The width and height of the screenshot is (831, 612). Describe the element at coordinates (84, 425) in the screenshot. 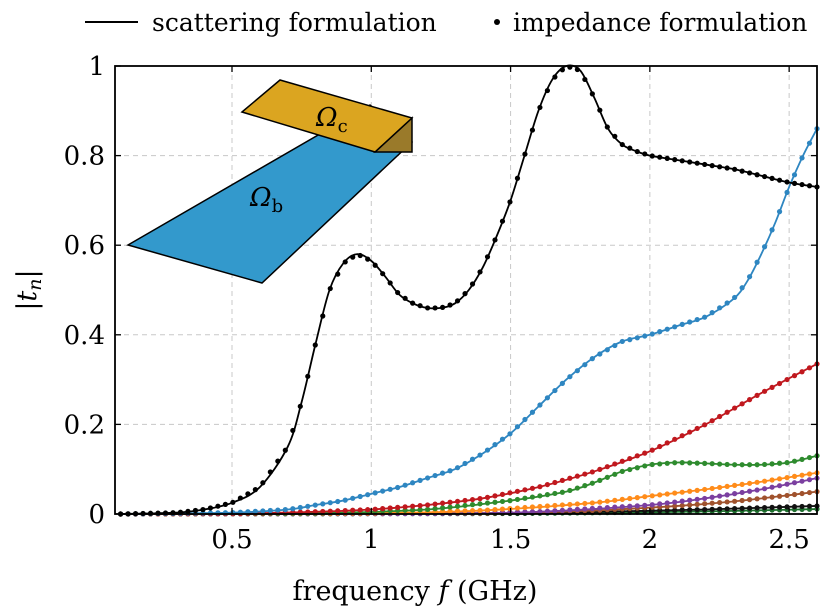

I see `y-tick-label: 0.2` at that location.